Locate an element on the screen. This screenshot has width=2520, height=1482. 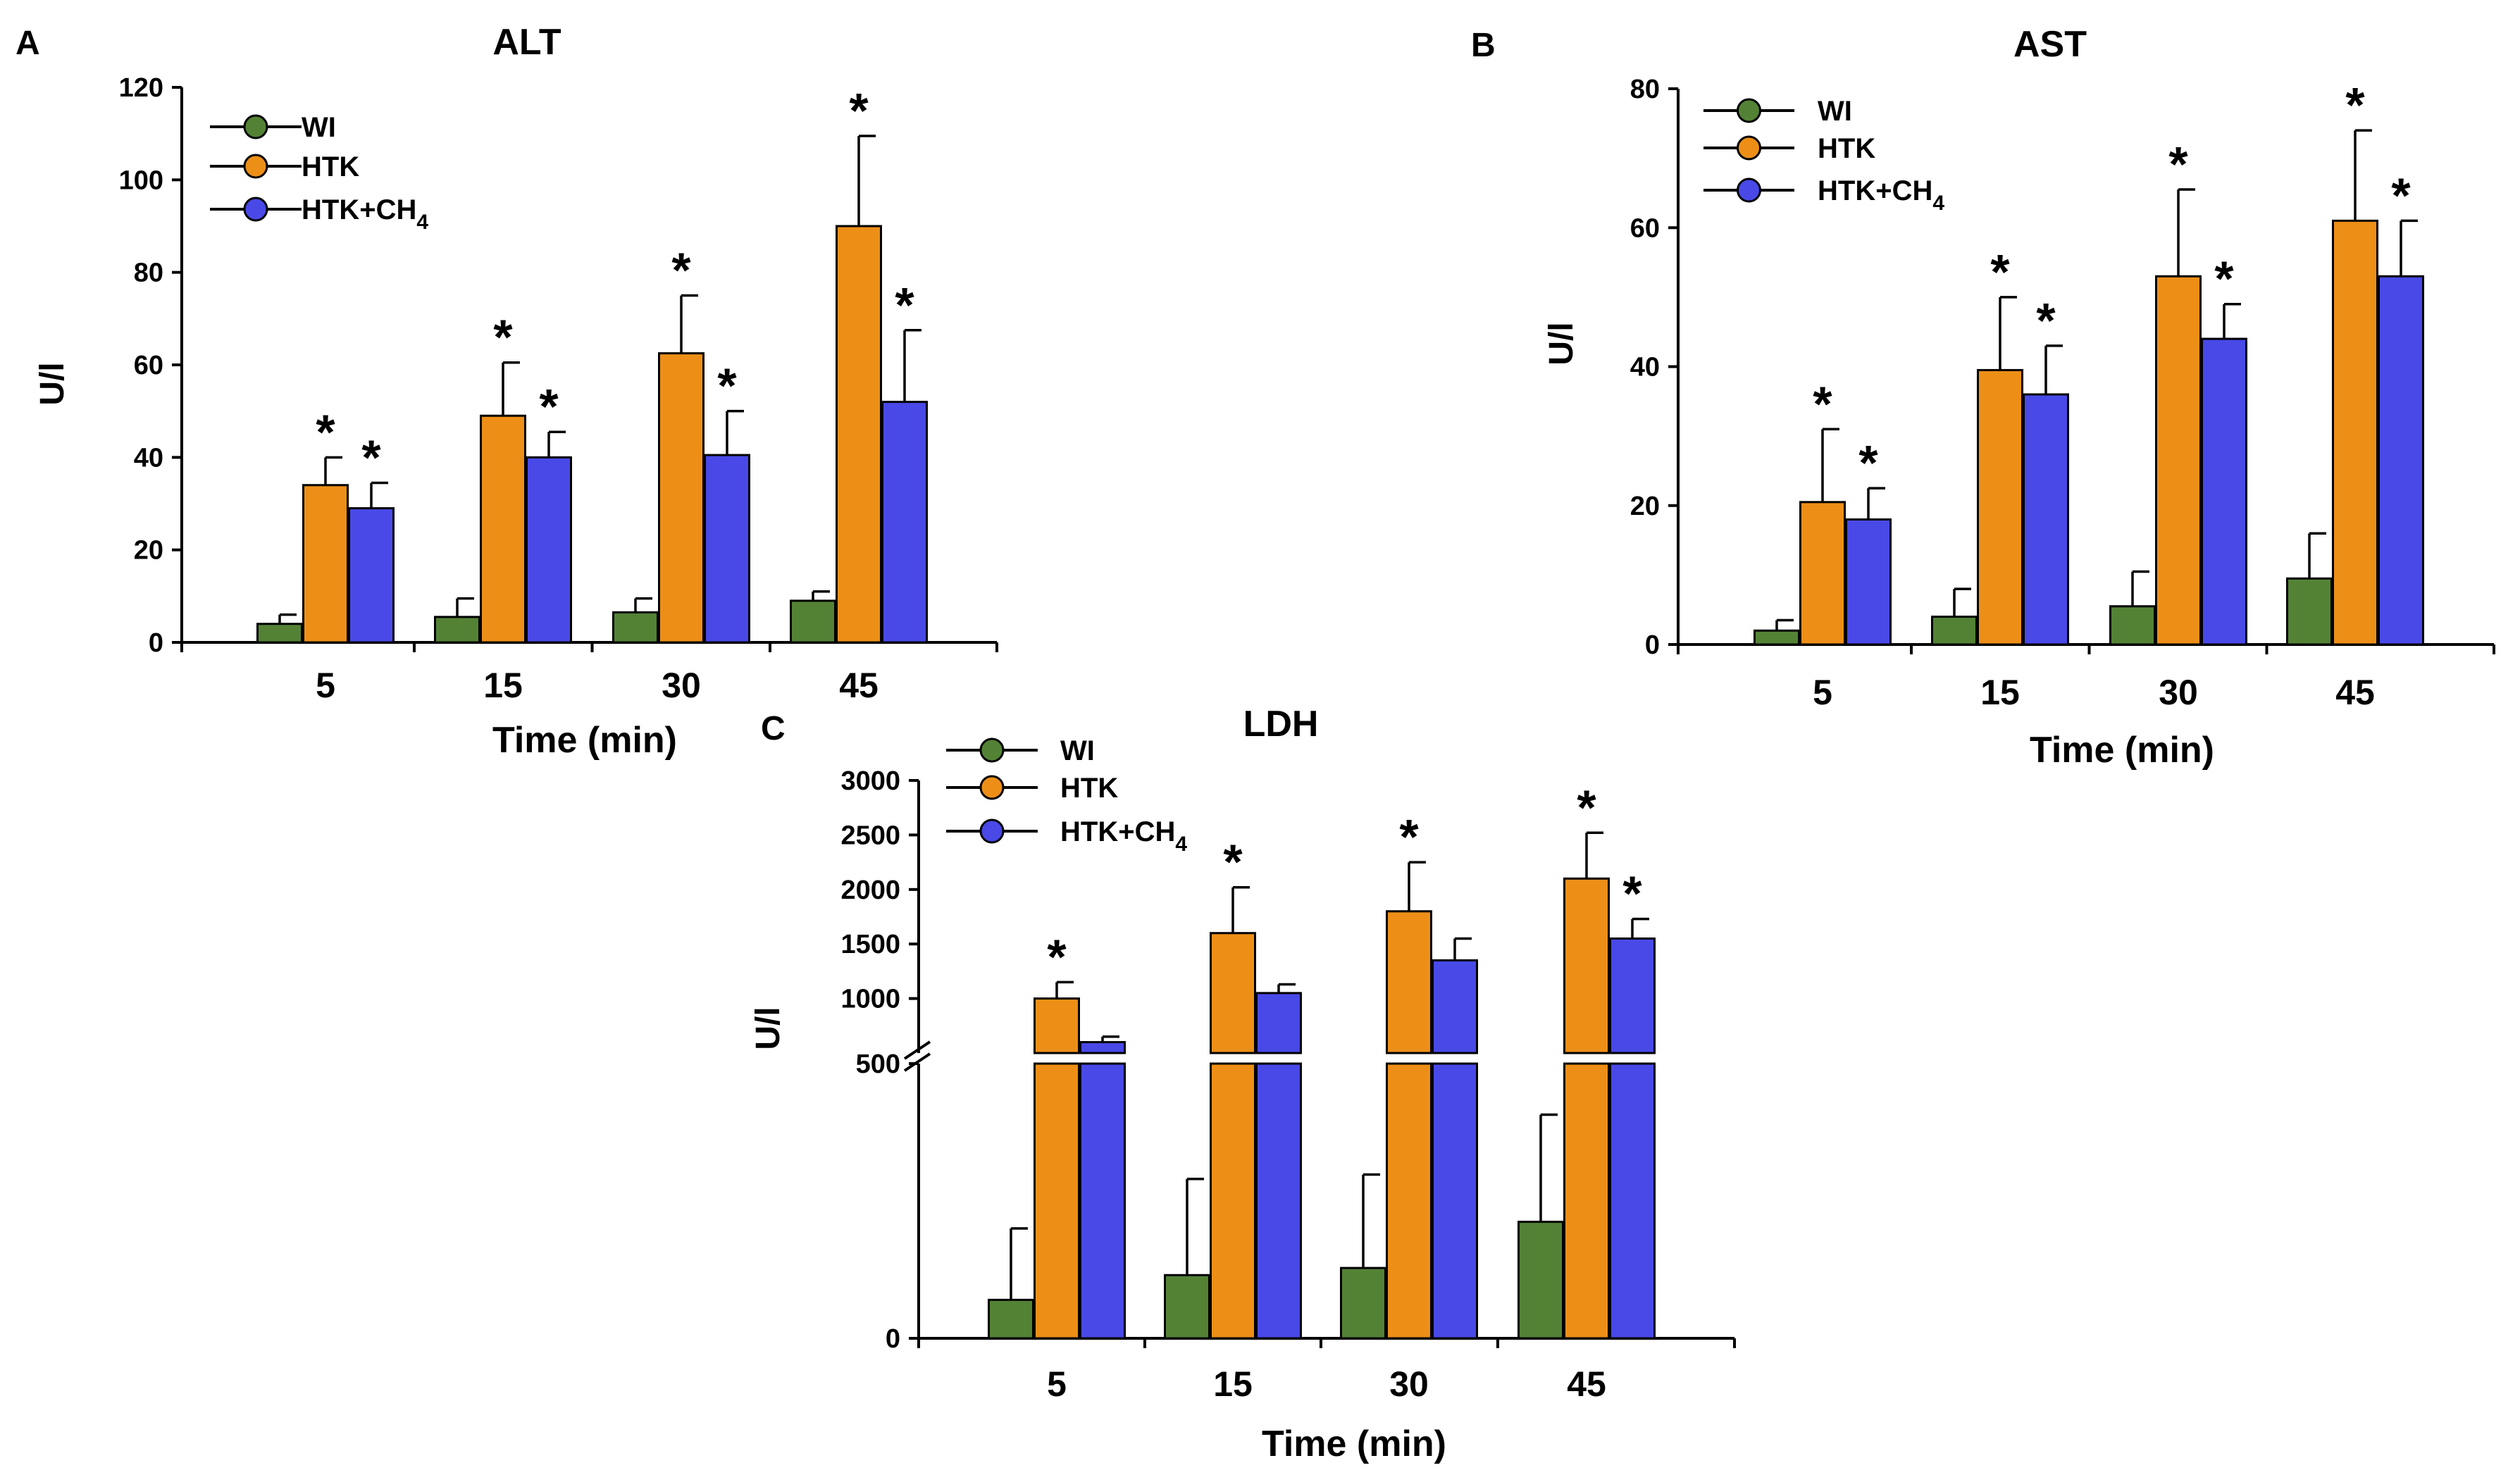
panel-label: A is located at coordinates (27, 44).